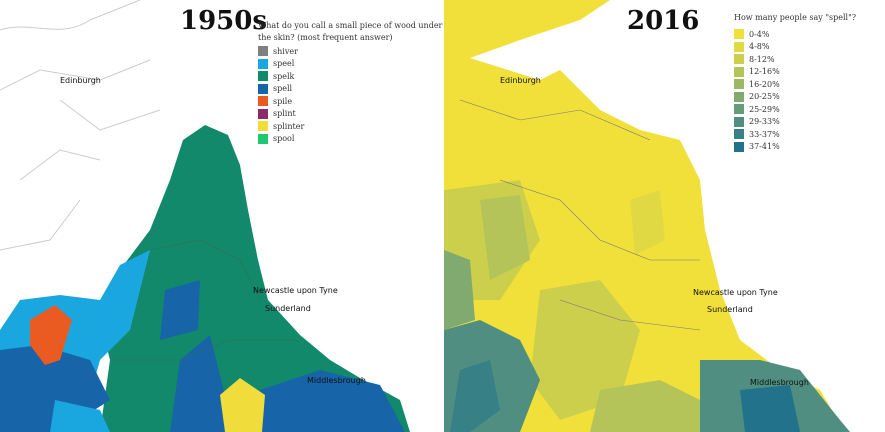  Describe the element at coordinates (224, 21) in the screenshot. I see `map-title: 1950s` at that location.